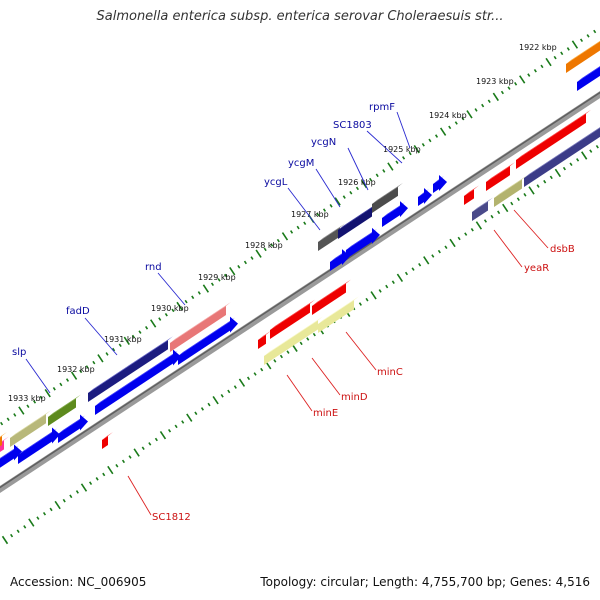 This screenshot has height=600, width=600. Describe the element at coordinates (357, 182) in the screenshot. I see `kbp-tick-label: 1926 kbp` at that location.